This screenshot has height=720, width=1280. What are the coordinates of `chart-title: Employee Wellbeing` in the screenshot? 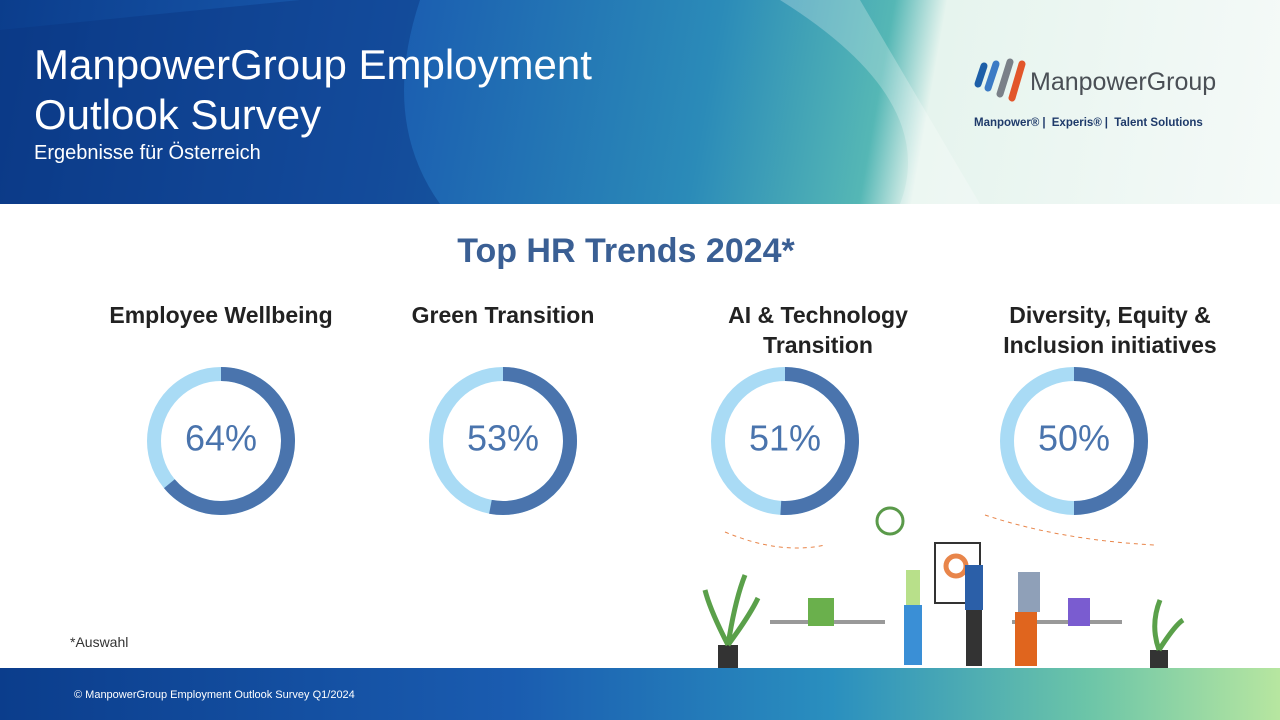 It's located at (221, 315).